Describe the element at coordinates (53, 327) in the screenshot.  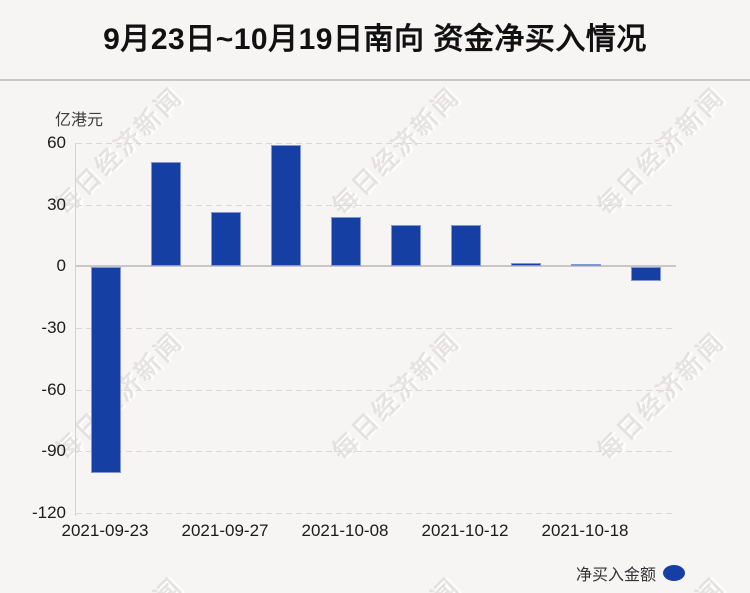
I see `y-tick-label: -30` at that location.